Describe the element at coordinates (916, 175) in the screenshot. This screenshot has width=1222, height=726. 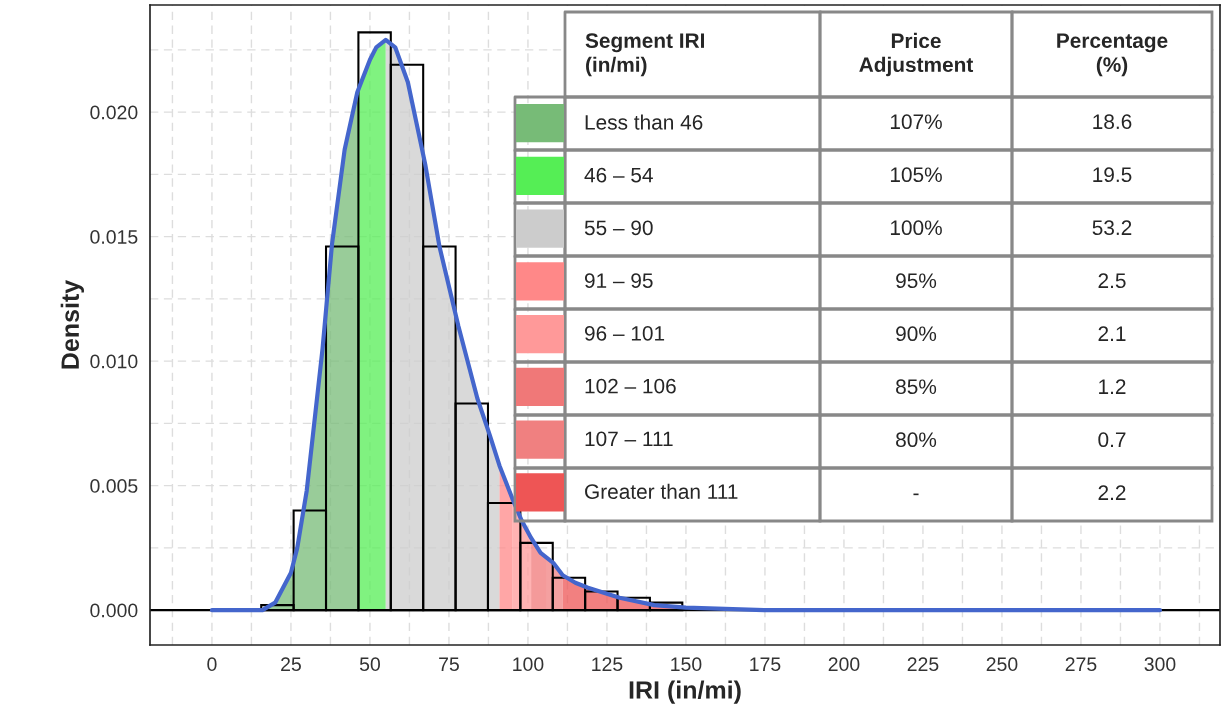
I see `annotation: 105%` at that location.